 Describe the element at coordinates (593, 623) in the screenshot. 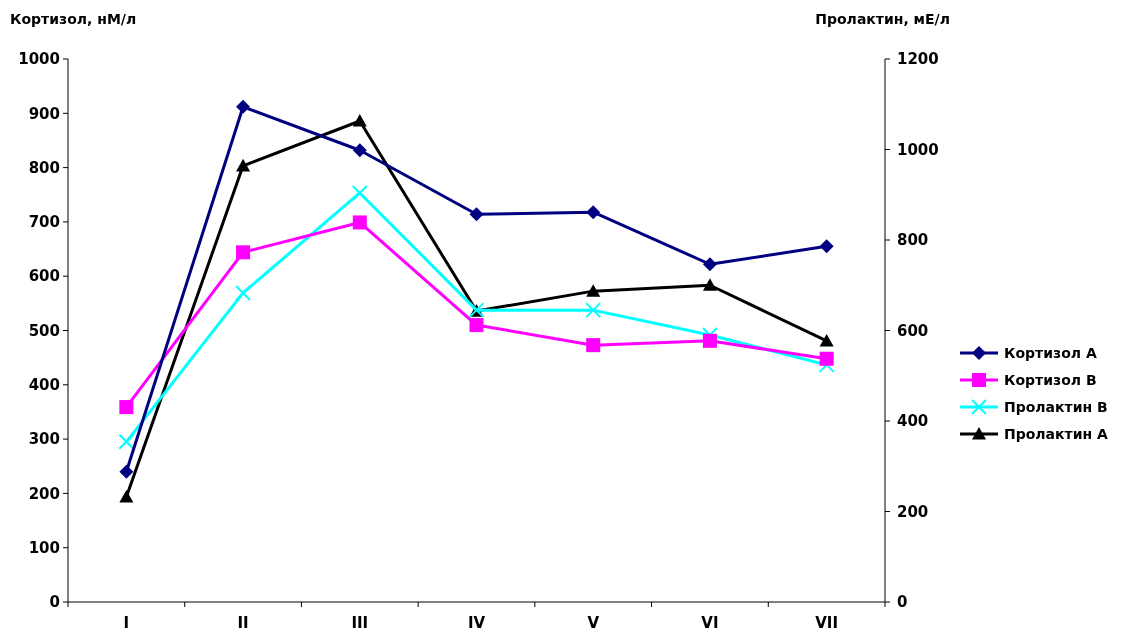

I see `x-tick-label: V` at that location.